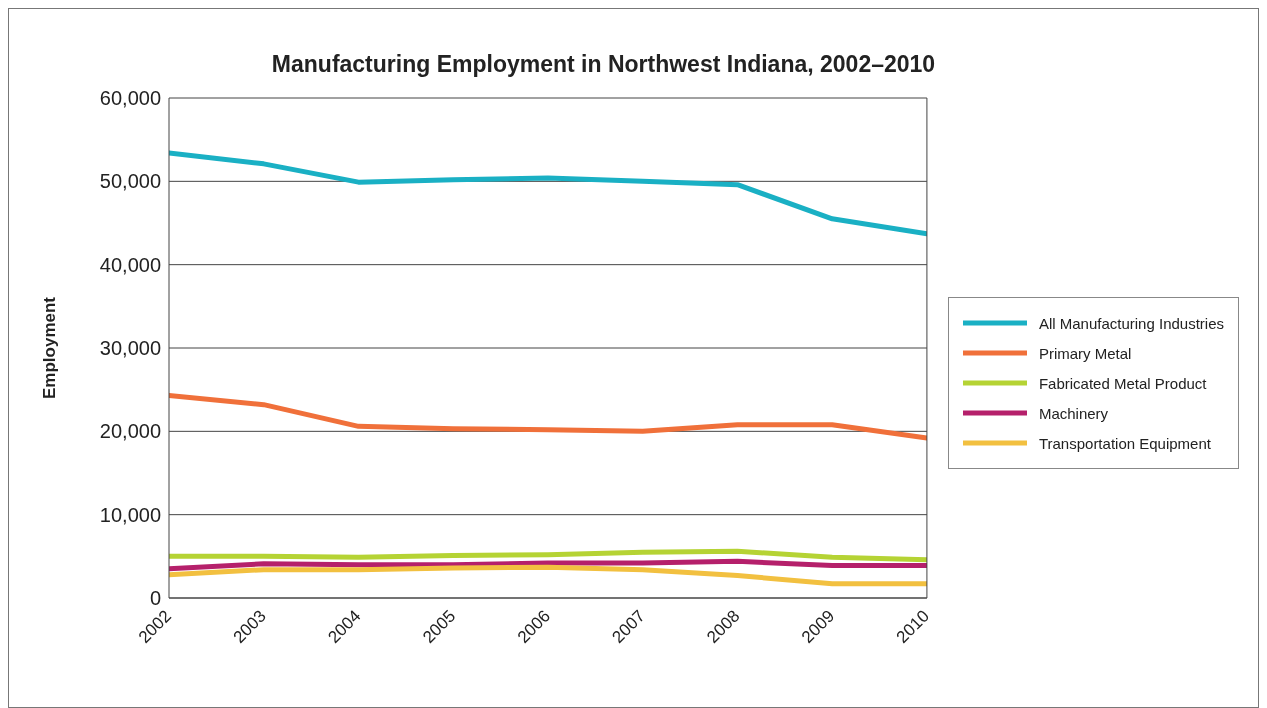  I want to click on y-tick-label: 60,000, so click(130, 98).